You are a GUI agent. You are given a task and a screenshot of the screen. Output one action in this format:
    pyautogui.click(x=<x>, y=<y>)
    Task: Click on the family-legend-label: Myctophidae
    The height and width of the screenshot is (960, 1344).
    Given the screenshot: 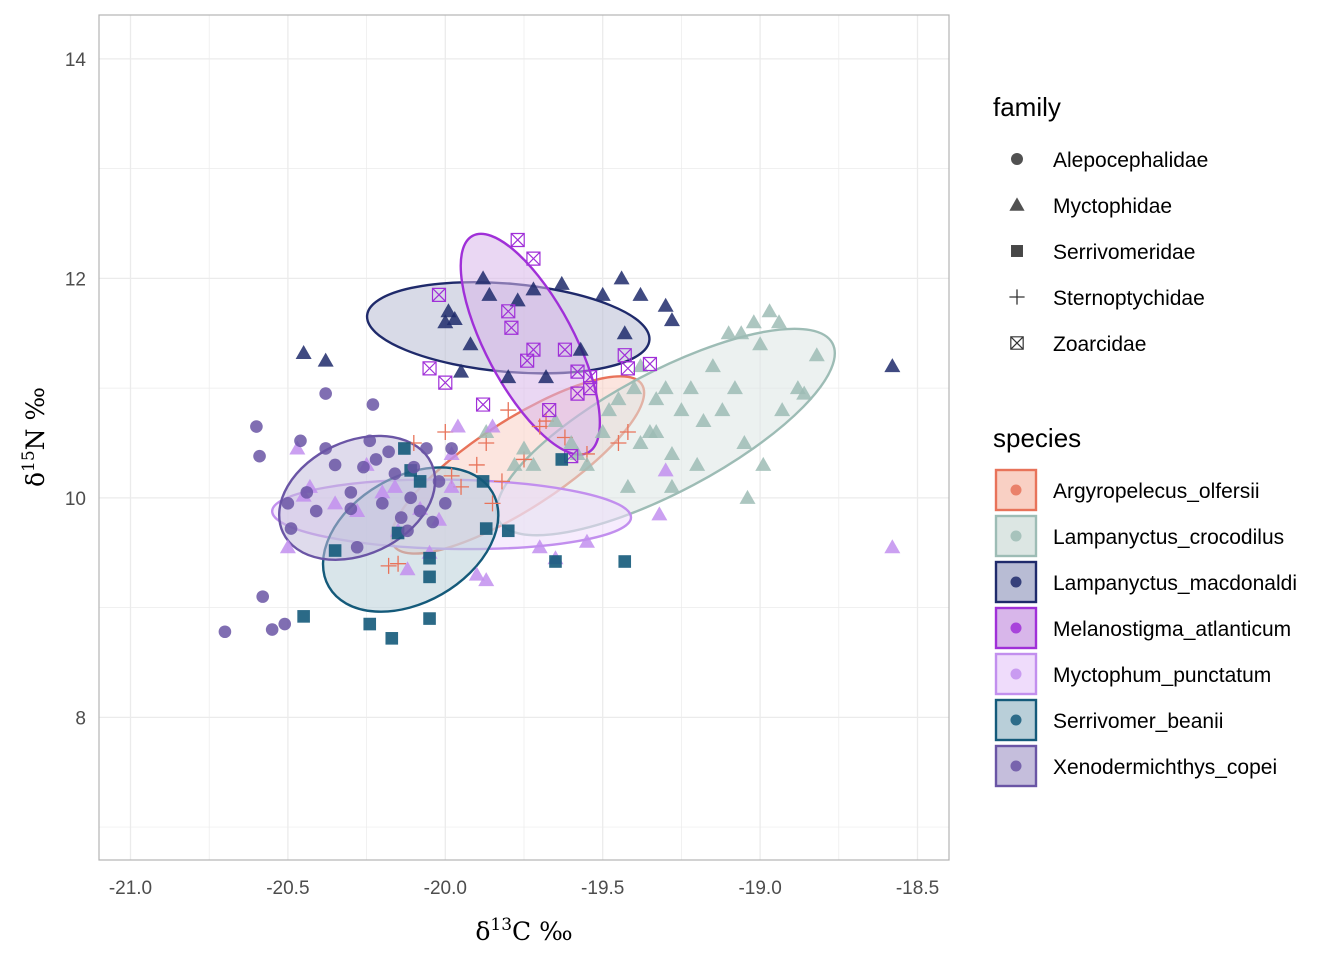 What is the action you would take?
    pyautogui.click(x=1112, y=206)
    